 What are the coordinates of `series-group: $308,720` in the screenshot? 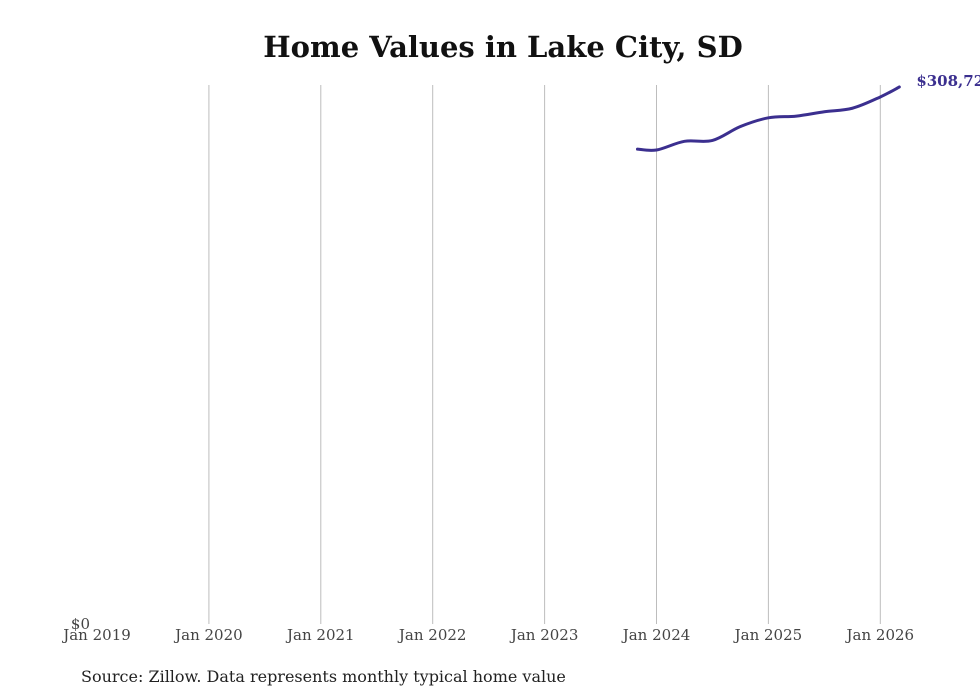 It's located at (807, 112).